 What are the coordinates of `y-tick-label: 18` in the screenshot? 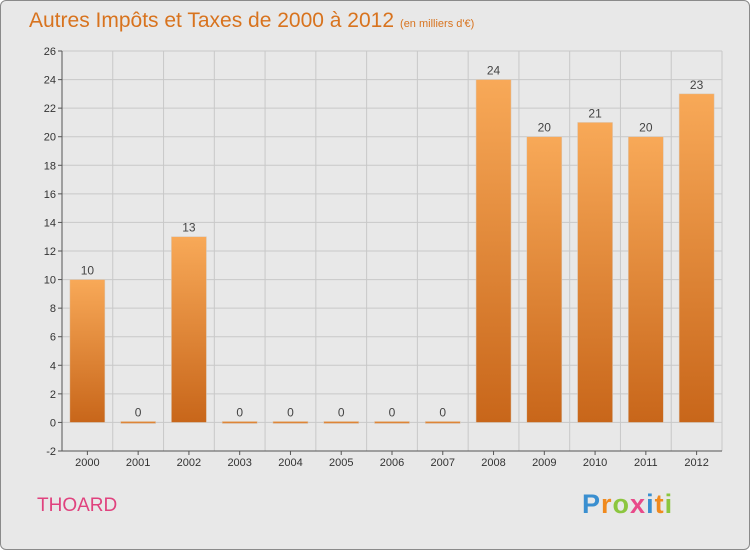 It's located at (50, 166).